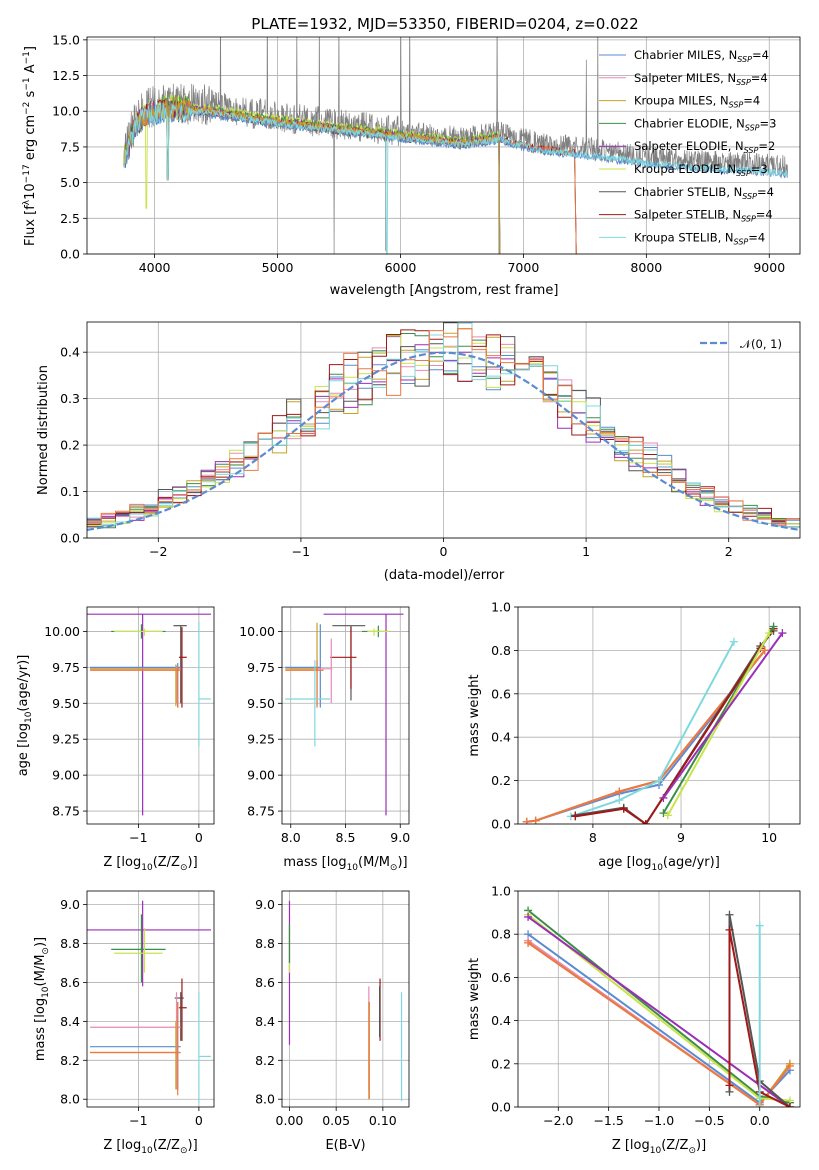 The height and width of the screenshot is (1170, 819). I want to click on x-axis-label-part: ⊙, so click(184, 868).